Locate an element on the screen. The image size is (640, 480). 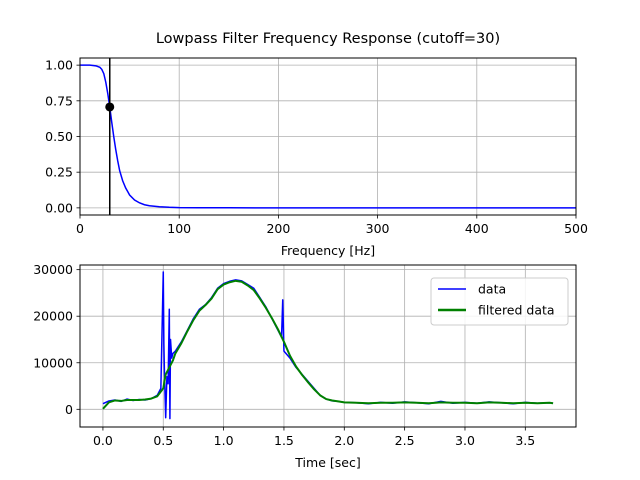
freq-y-tick-label: 0.50 is located at coordinates (59, 136).